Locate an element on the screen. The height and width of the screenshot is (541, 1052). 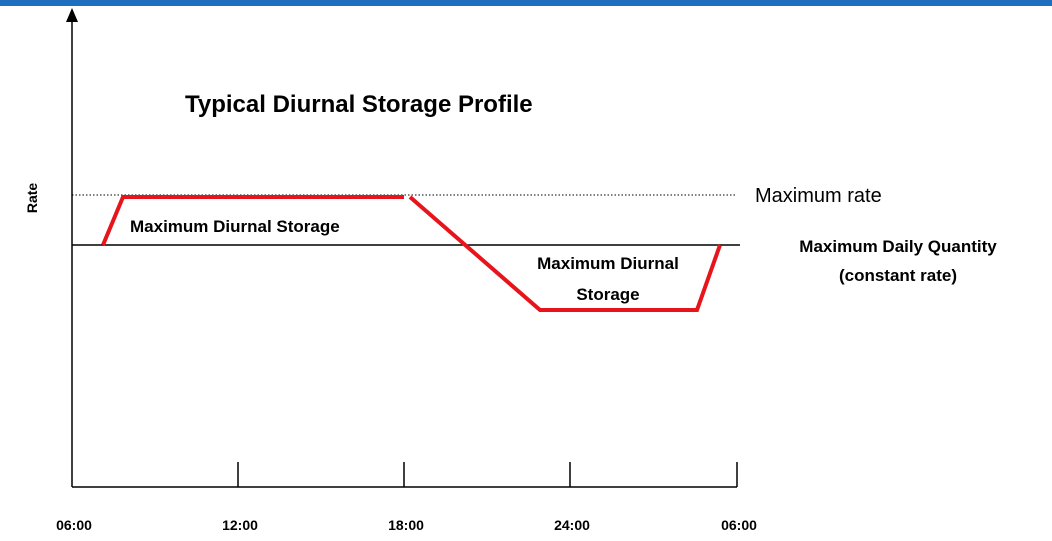
x-label: 18:00 is located at coordinates (406, 525).